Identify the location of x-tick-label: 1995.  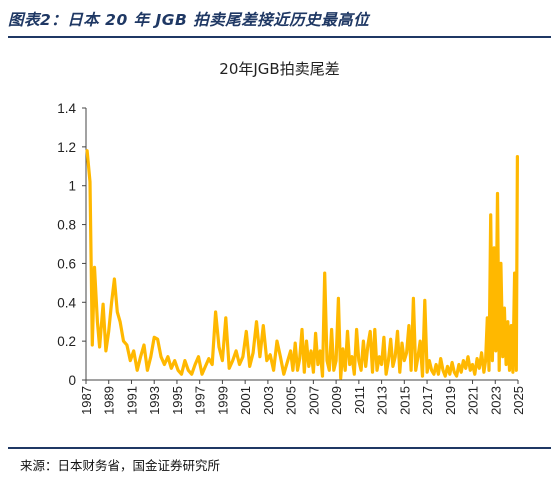
(177, 400).